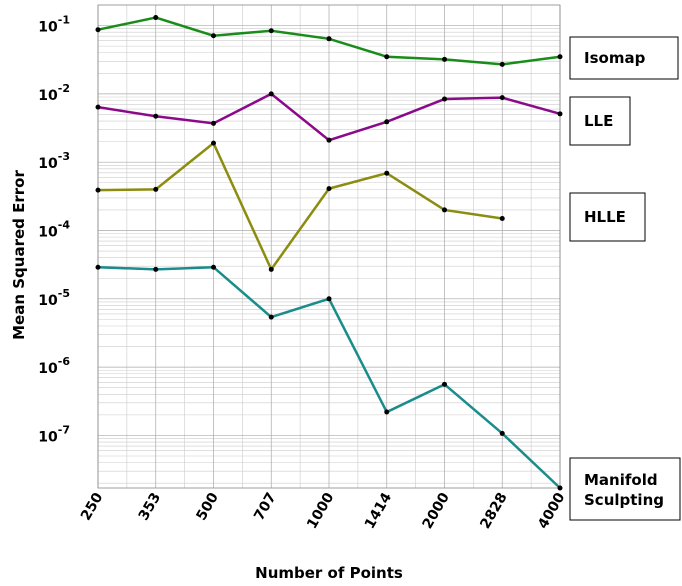 This screenshot has height=586, width=682. I want to click on y-tick-label: 10⁻³, so click(54, 161).